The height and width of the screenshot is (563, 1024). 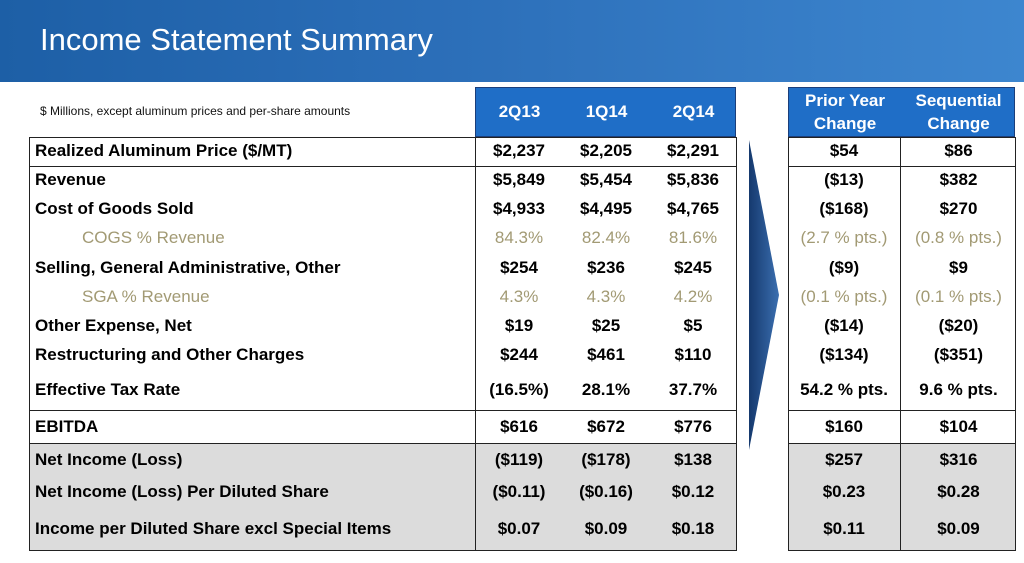 What do you see at coordinates (519, 267) in the screenshot?
I see `cell-2q13: $254` at bounding box center [519, 267].